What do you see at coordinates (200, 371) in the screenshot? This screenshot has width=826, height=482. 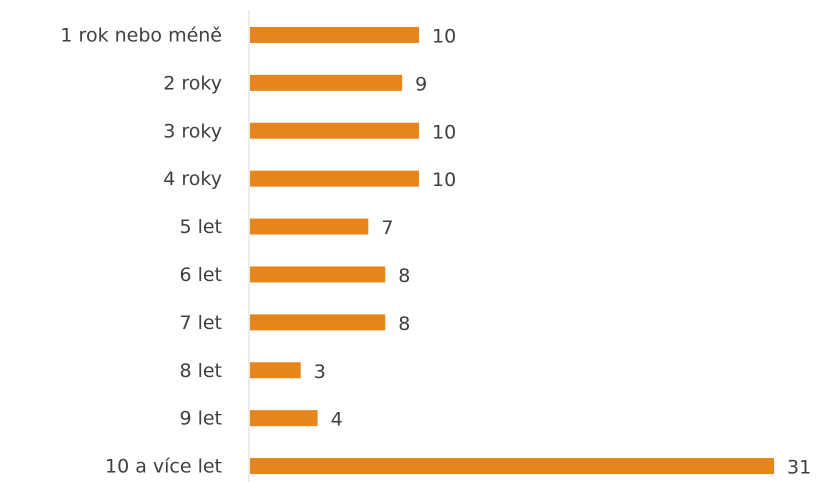 I see `category-label: 8 let` at bounding box center [200, 371].